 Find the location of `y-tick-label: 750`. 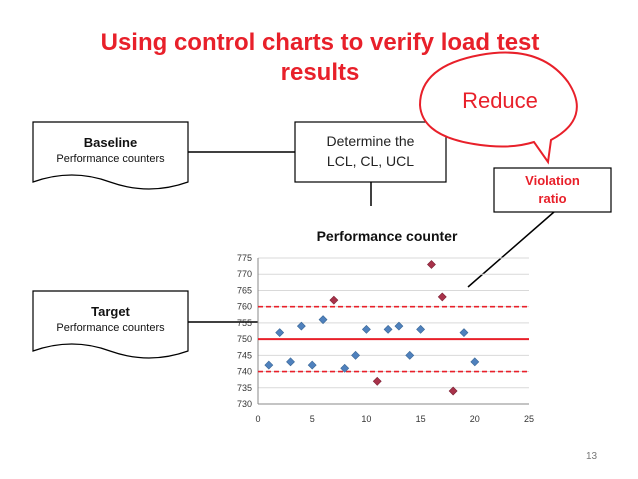

y-tick-label: 750 is located at coordinates (244, 339).